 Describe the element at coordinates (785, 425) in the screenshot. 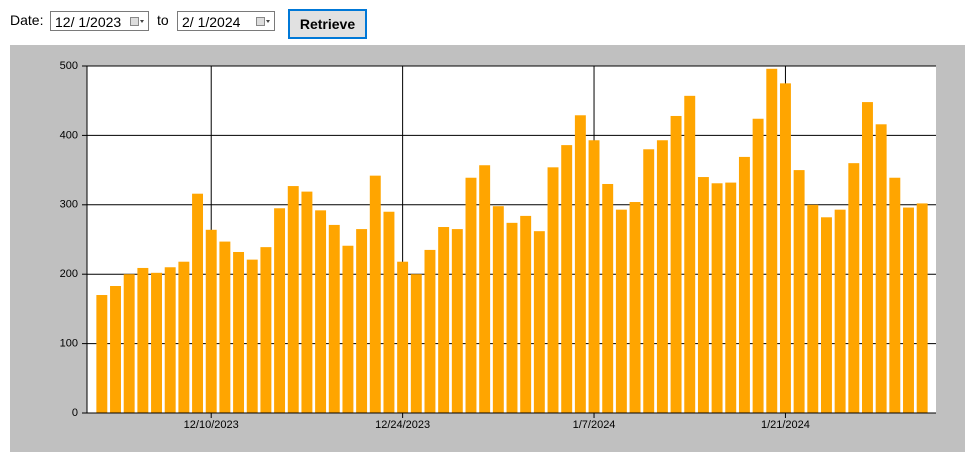

I see `x-tick-label: 1/21/2024` at that location.